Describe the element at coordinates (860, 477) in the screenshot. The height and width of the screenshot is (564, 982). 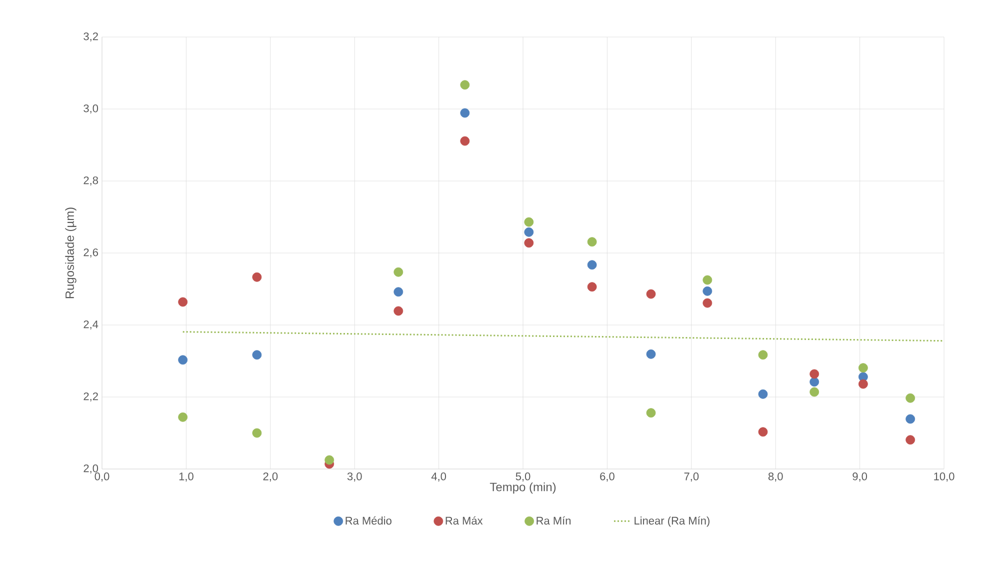
I see `x-tick-label: 9,0` at that location.